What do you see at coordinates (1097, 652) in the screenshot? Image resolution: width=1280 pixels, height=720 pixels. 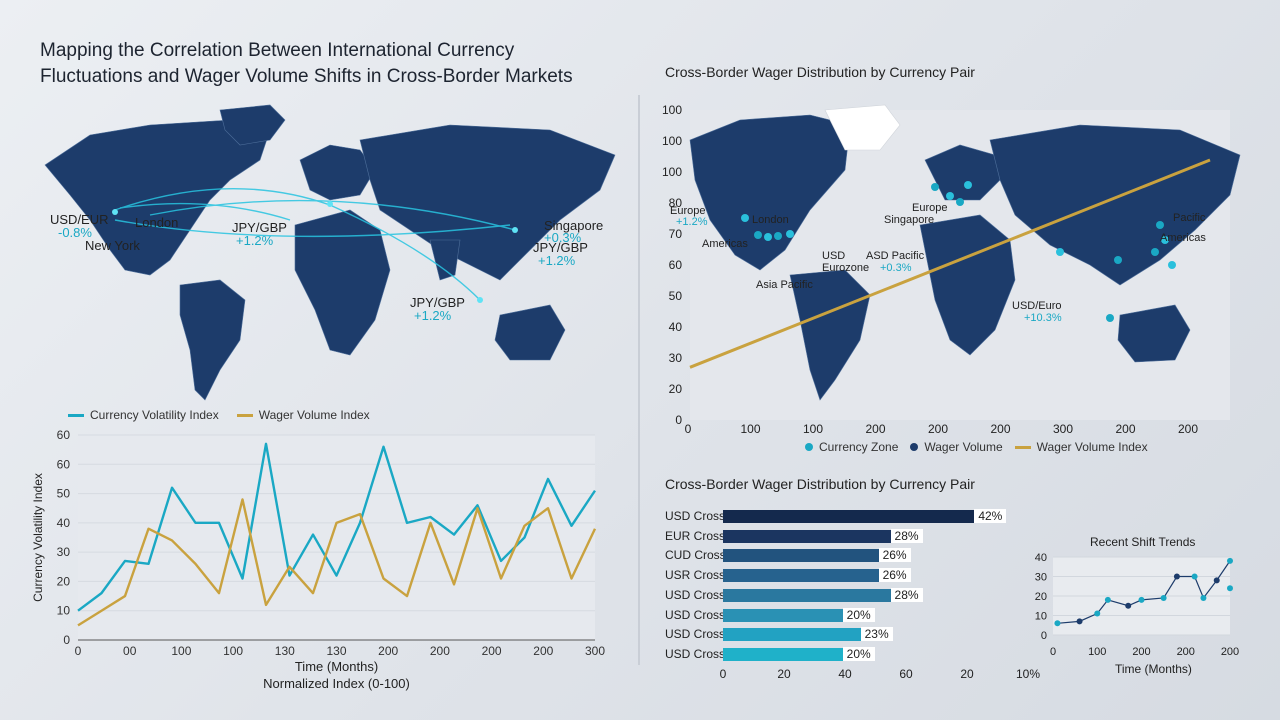 I see `trend-xtick-label: 100` at bounding box center [1097, 652].